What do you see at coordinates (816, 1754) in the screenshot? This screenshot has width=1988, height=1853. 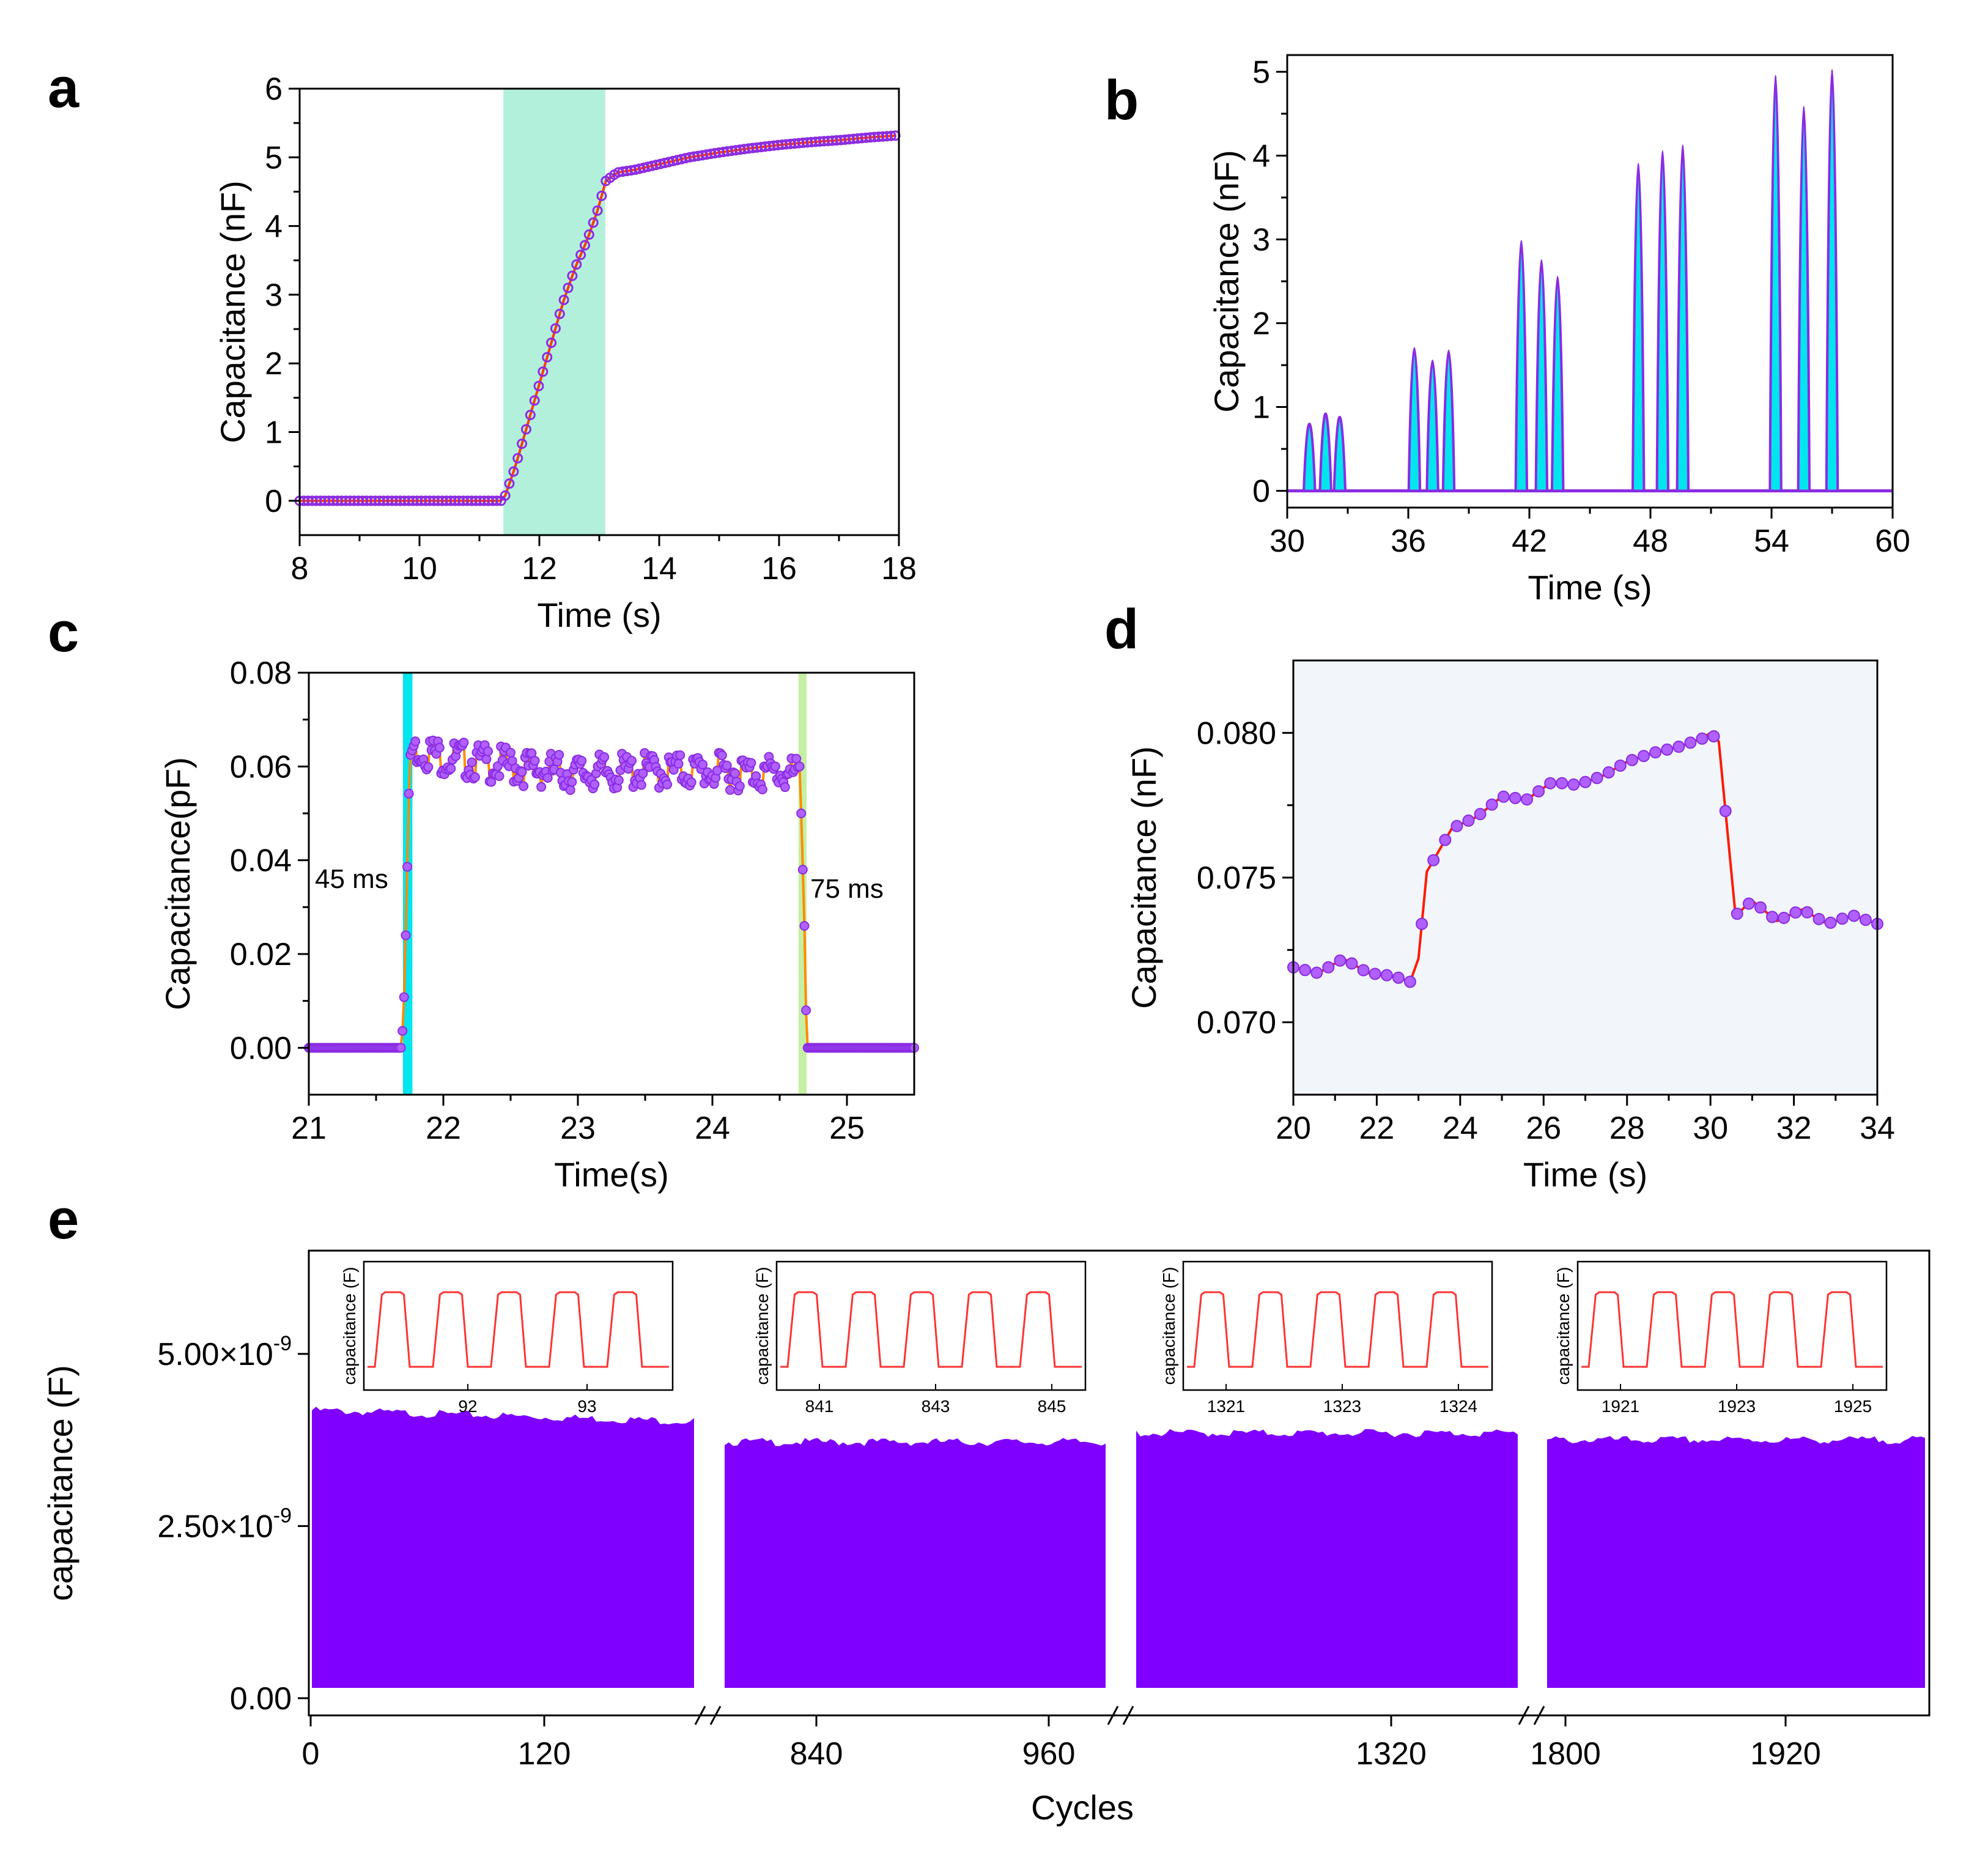 I see `x-tick-label: 840` at bounding box center [816, 1754].